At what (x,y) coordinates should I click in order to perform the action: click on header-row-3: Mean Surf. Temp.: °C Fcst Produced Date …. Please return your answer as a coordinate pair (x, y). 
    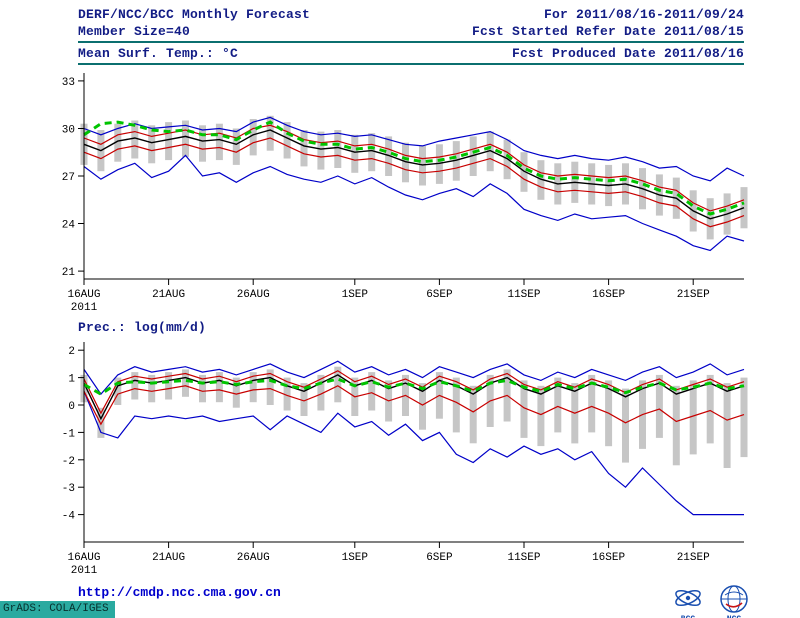
    Looking at the image, I should click on (411, 55).